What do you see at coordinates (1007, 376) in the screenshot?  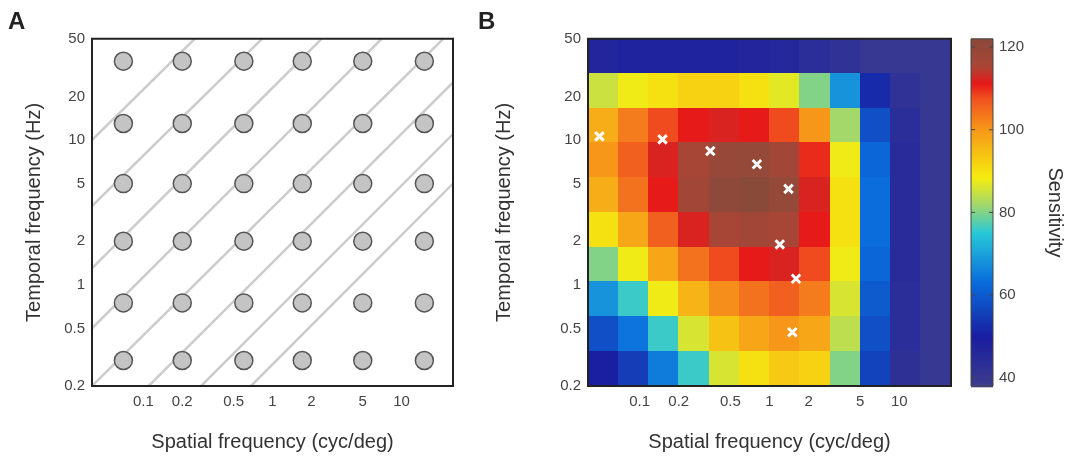 I see `color-bar-label: 40` at bounding box center [1007, 376].